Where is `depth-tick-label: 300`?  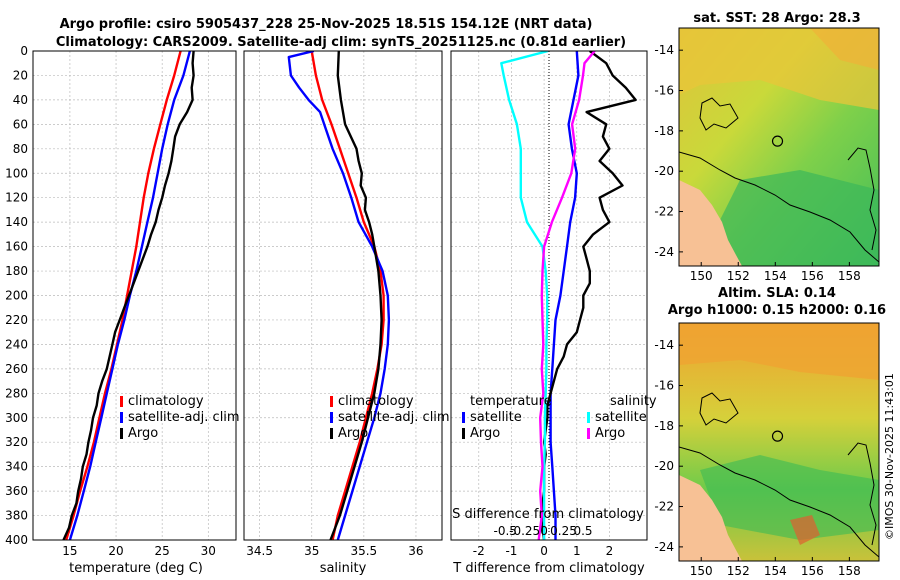
depth-tick-label: 300 is located at coordinates (16, 418).